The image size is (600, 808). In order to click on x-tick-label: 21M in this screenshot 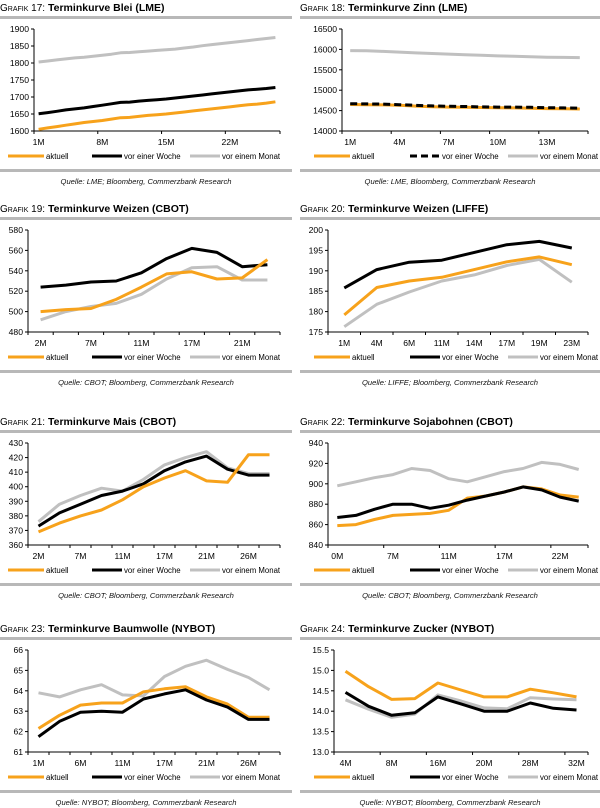, I will do `click(206, 556)`.